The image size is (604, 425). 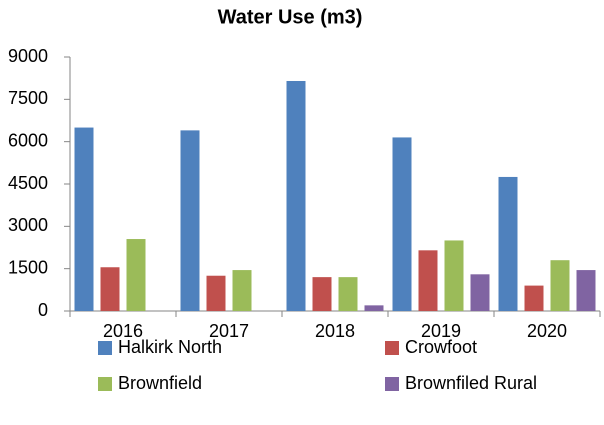 I want to click on legend-label: Crowfoot, so click(x=441, y=347).